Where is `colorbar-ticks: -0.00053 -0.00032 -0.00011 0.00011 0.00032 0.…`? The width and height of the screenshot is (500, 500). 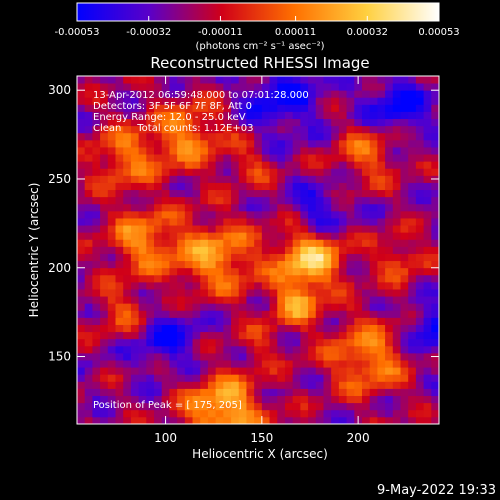
colorbar-ticks: -0.00053 -0.00032 -0.00011 0.00011 0.00032 0.… is located at coordinates (257, 27).